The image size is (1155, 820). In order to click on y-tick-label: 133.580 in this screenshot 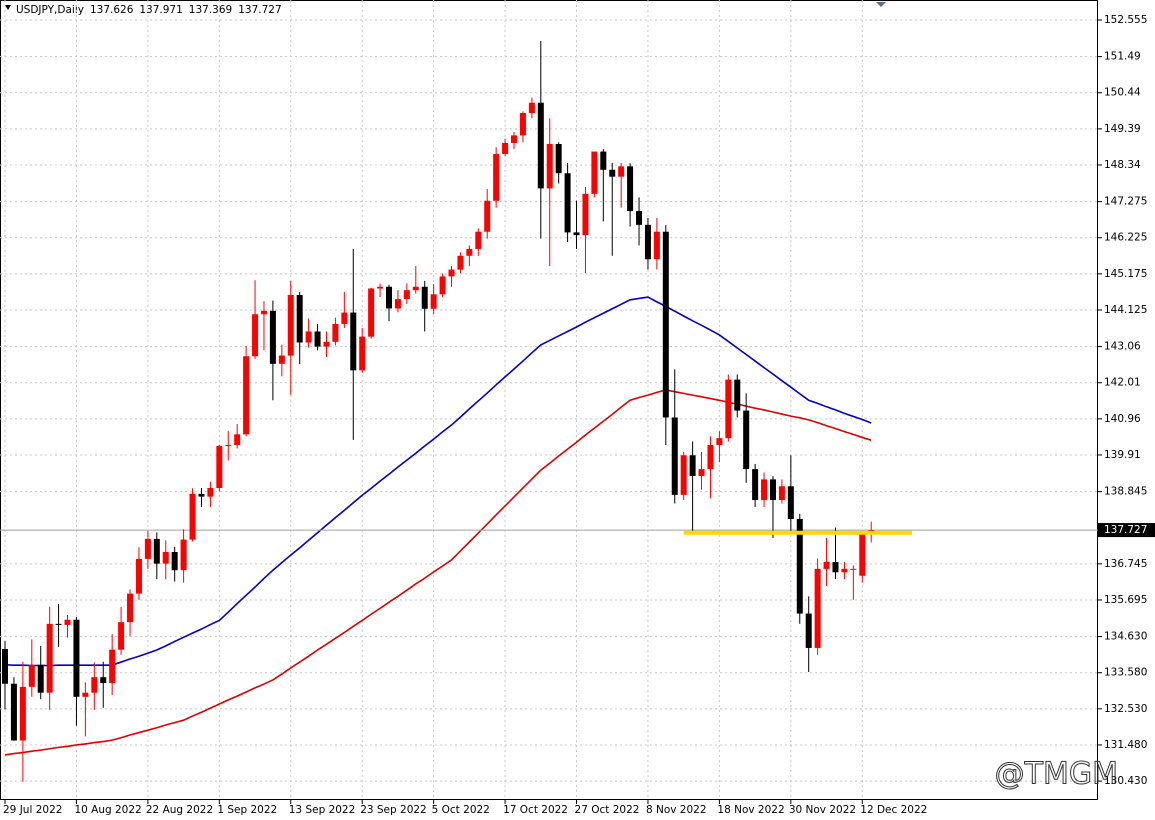, I will do `click(1125, 673)`.